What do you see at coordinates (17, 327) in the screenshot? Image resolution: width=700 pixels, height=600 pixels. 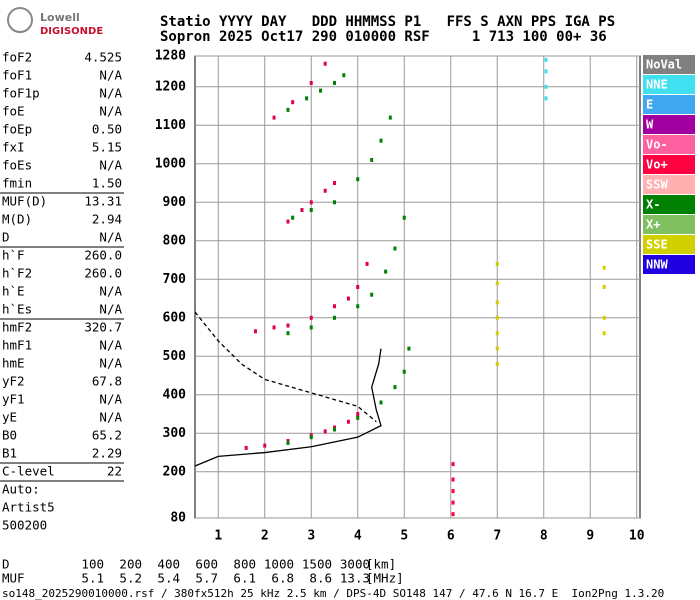 I see `param-name: hmF2` at bounding box center [17, 327].